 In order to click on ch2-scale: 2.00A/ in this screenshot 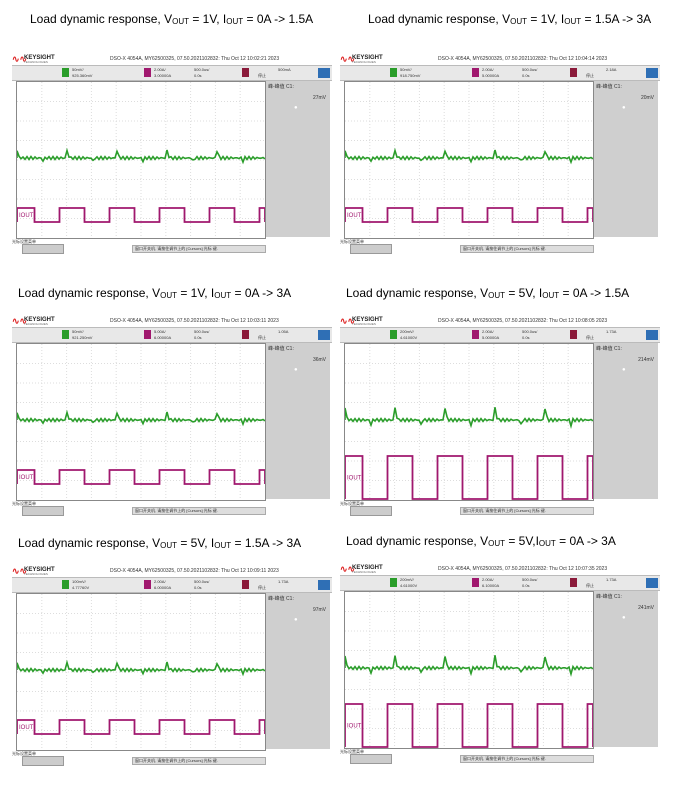, I will do `click(488, 331)`.